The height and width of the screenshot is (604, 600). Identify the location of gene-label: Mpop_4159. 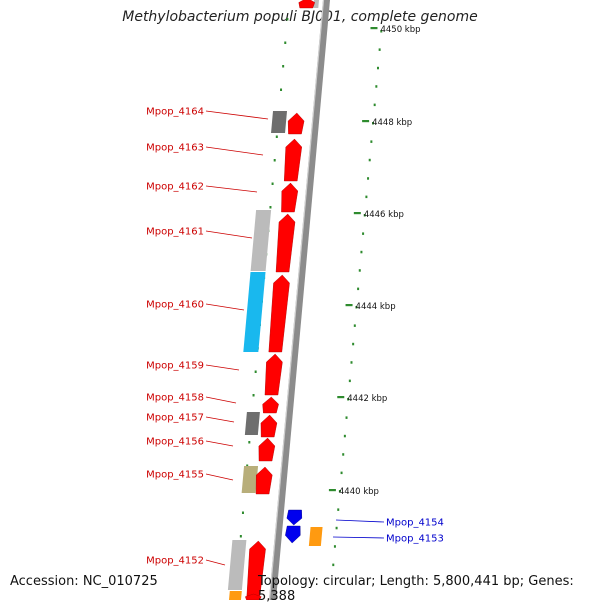
(175, 366).